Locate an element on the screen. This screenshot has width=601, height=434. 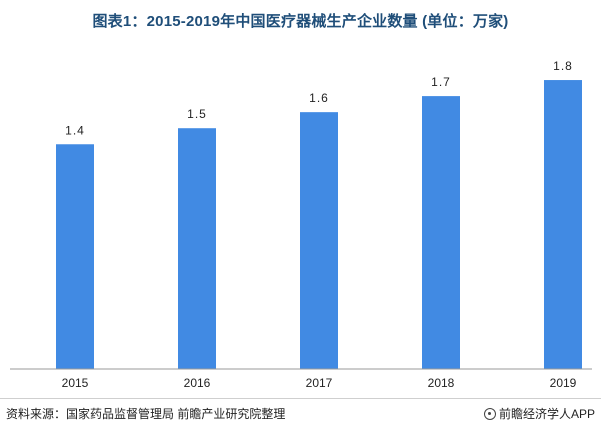
bar-2018 is located at coordinates (441, 233).